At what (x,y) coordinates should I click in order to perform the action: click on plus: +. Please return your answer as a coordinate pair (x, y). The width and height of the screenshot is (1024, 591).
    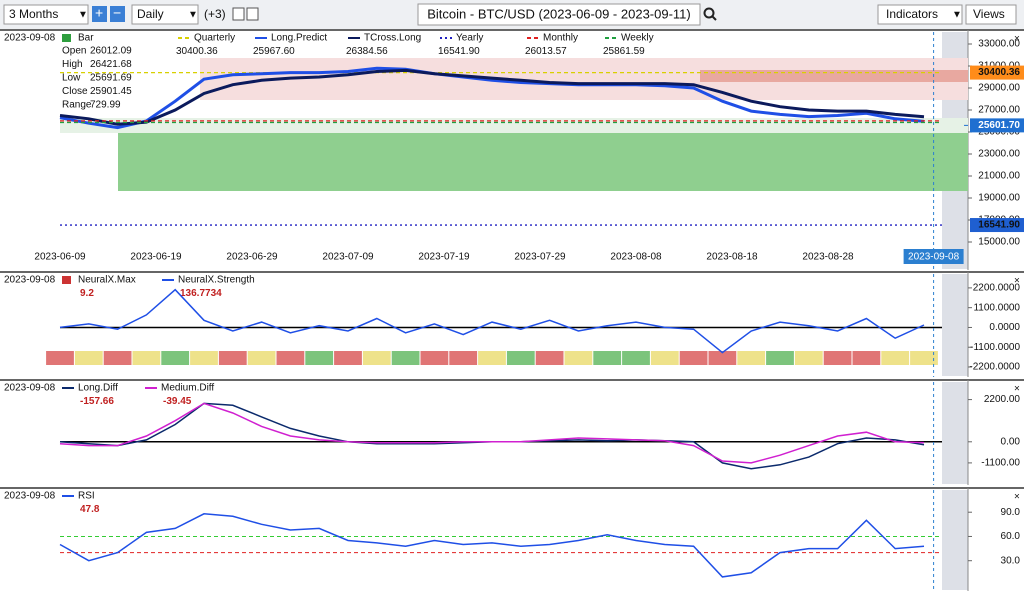
    Looking at the image, I should click on (99, 13).